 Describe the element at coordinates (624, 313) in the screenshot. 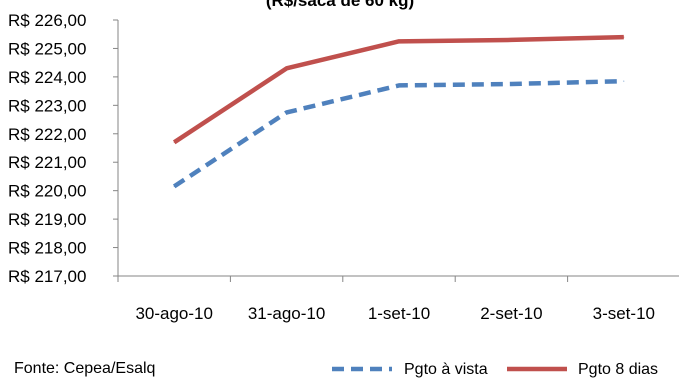

I see `x-tick-label: 3-set-10` at that location.